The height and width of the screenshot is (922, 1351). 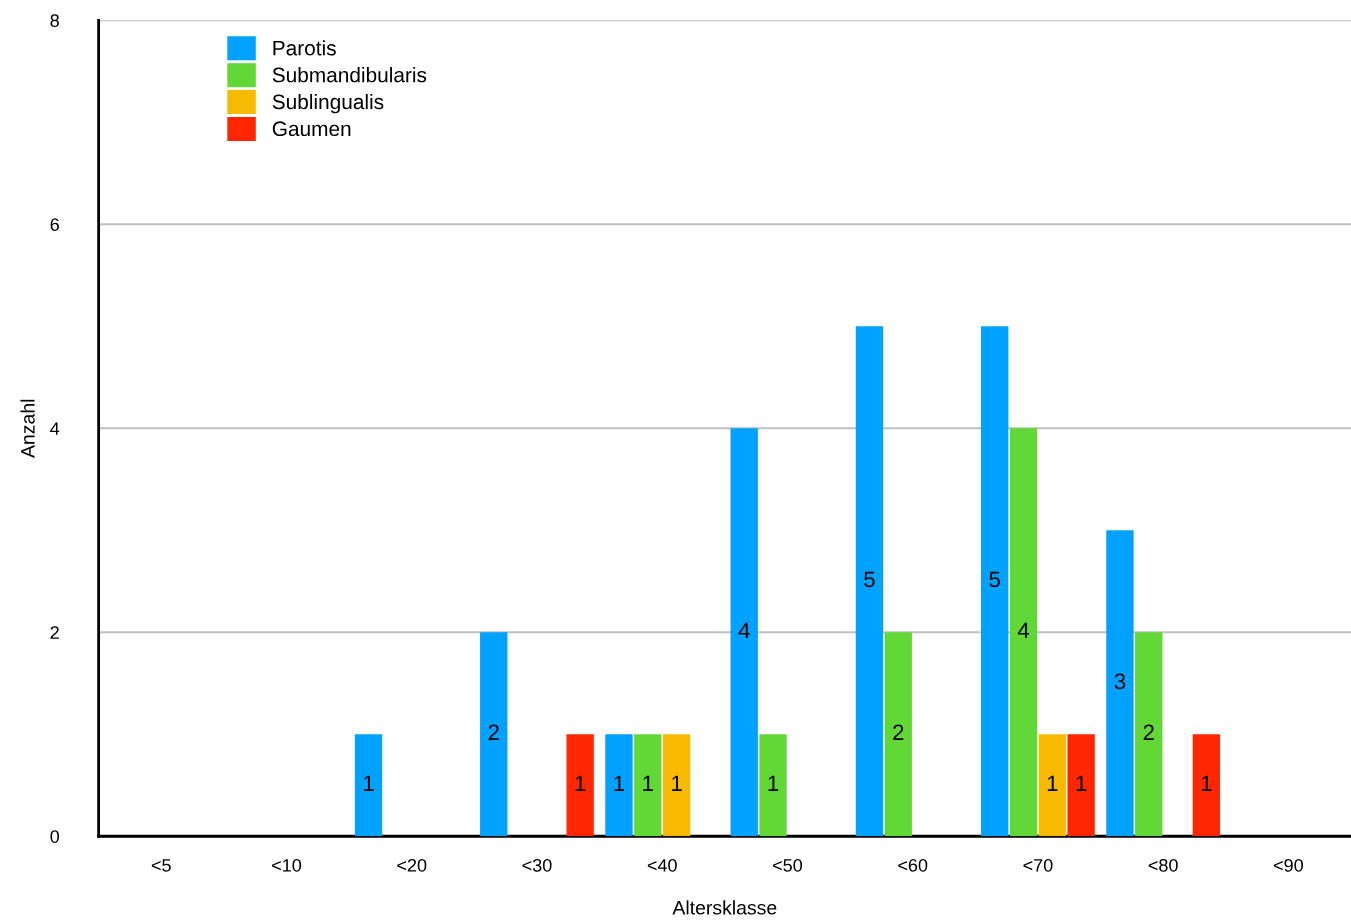 What do you see at coordinates (311, 129) in the screenshot?
I see `legend-label: Gaumen` at bounding box center [311, 129].